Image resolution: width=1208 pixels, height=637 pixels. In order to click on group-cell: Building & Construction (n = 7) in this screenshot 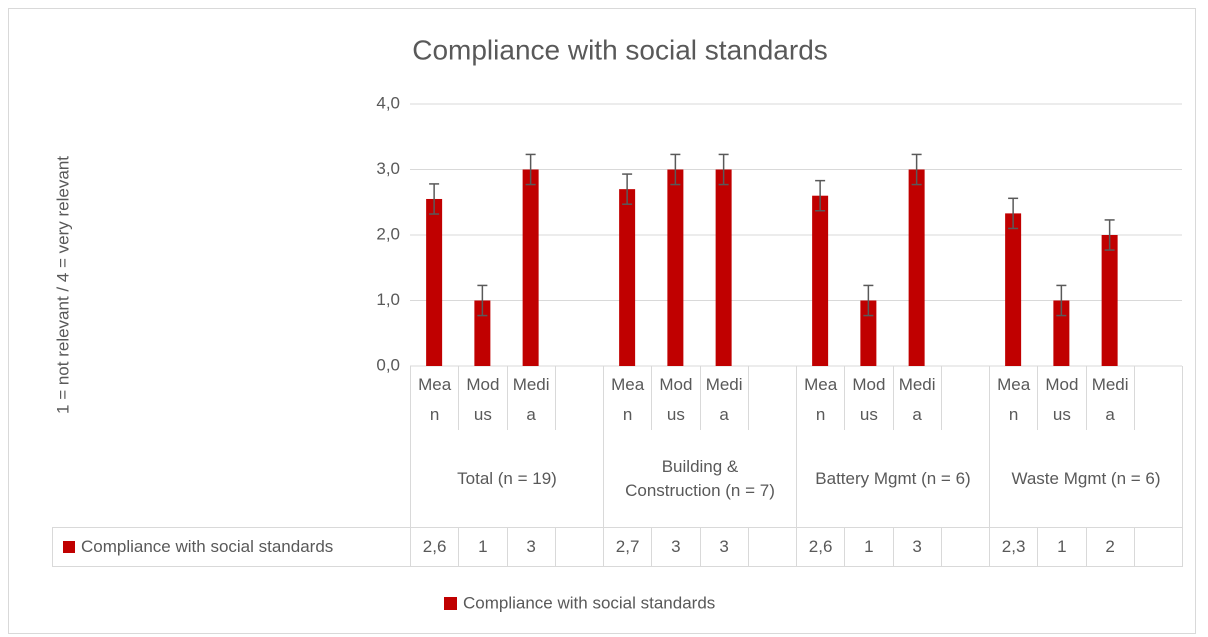, I will do `click(699, 478)`.